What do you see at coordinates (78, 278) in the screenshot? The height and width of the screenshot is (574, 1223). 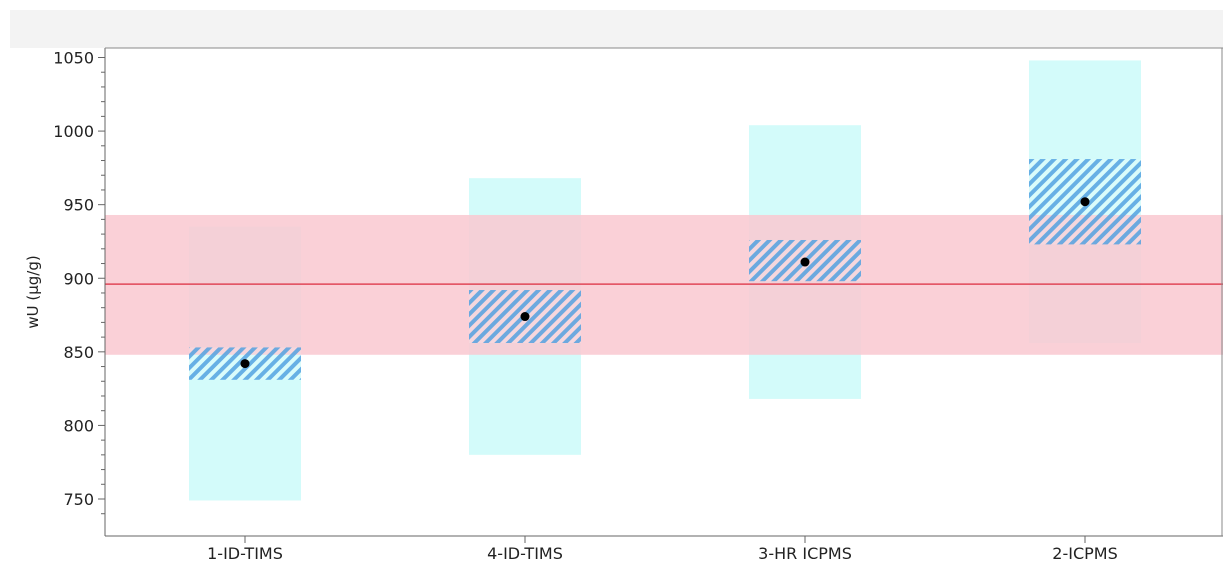 I see `y-tick-label: 900` at bounding box center [78, 278].